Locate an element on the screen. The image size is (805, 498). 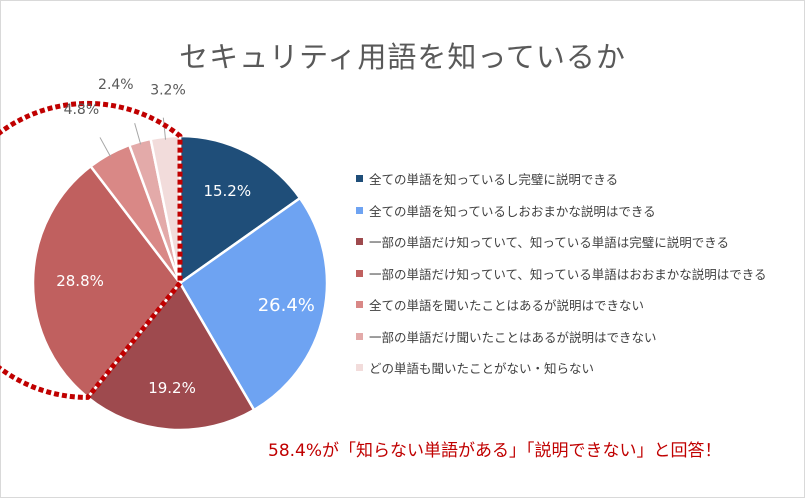
data-label-2: 26.4% is located at coordinates (286, 305).